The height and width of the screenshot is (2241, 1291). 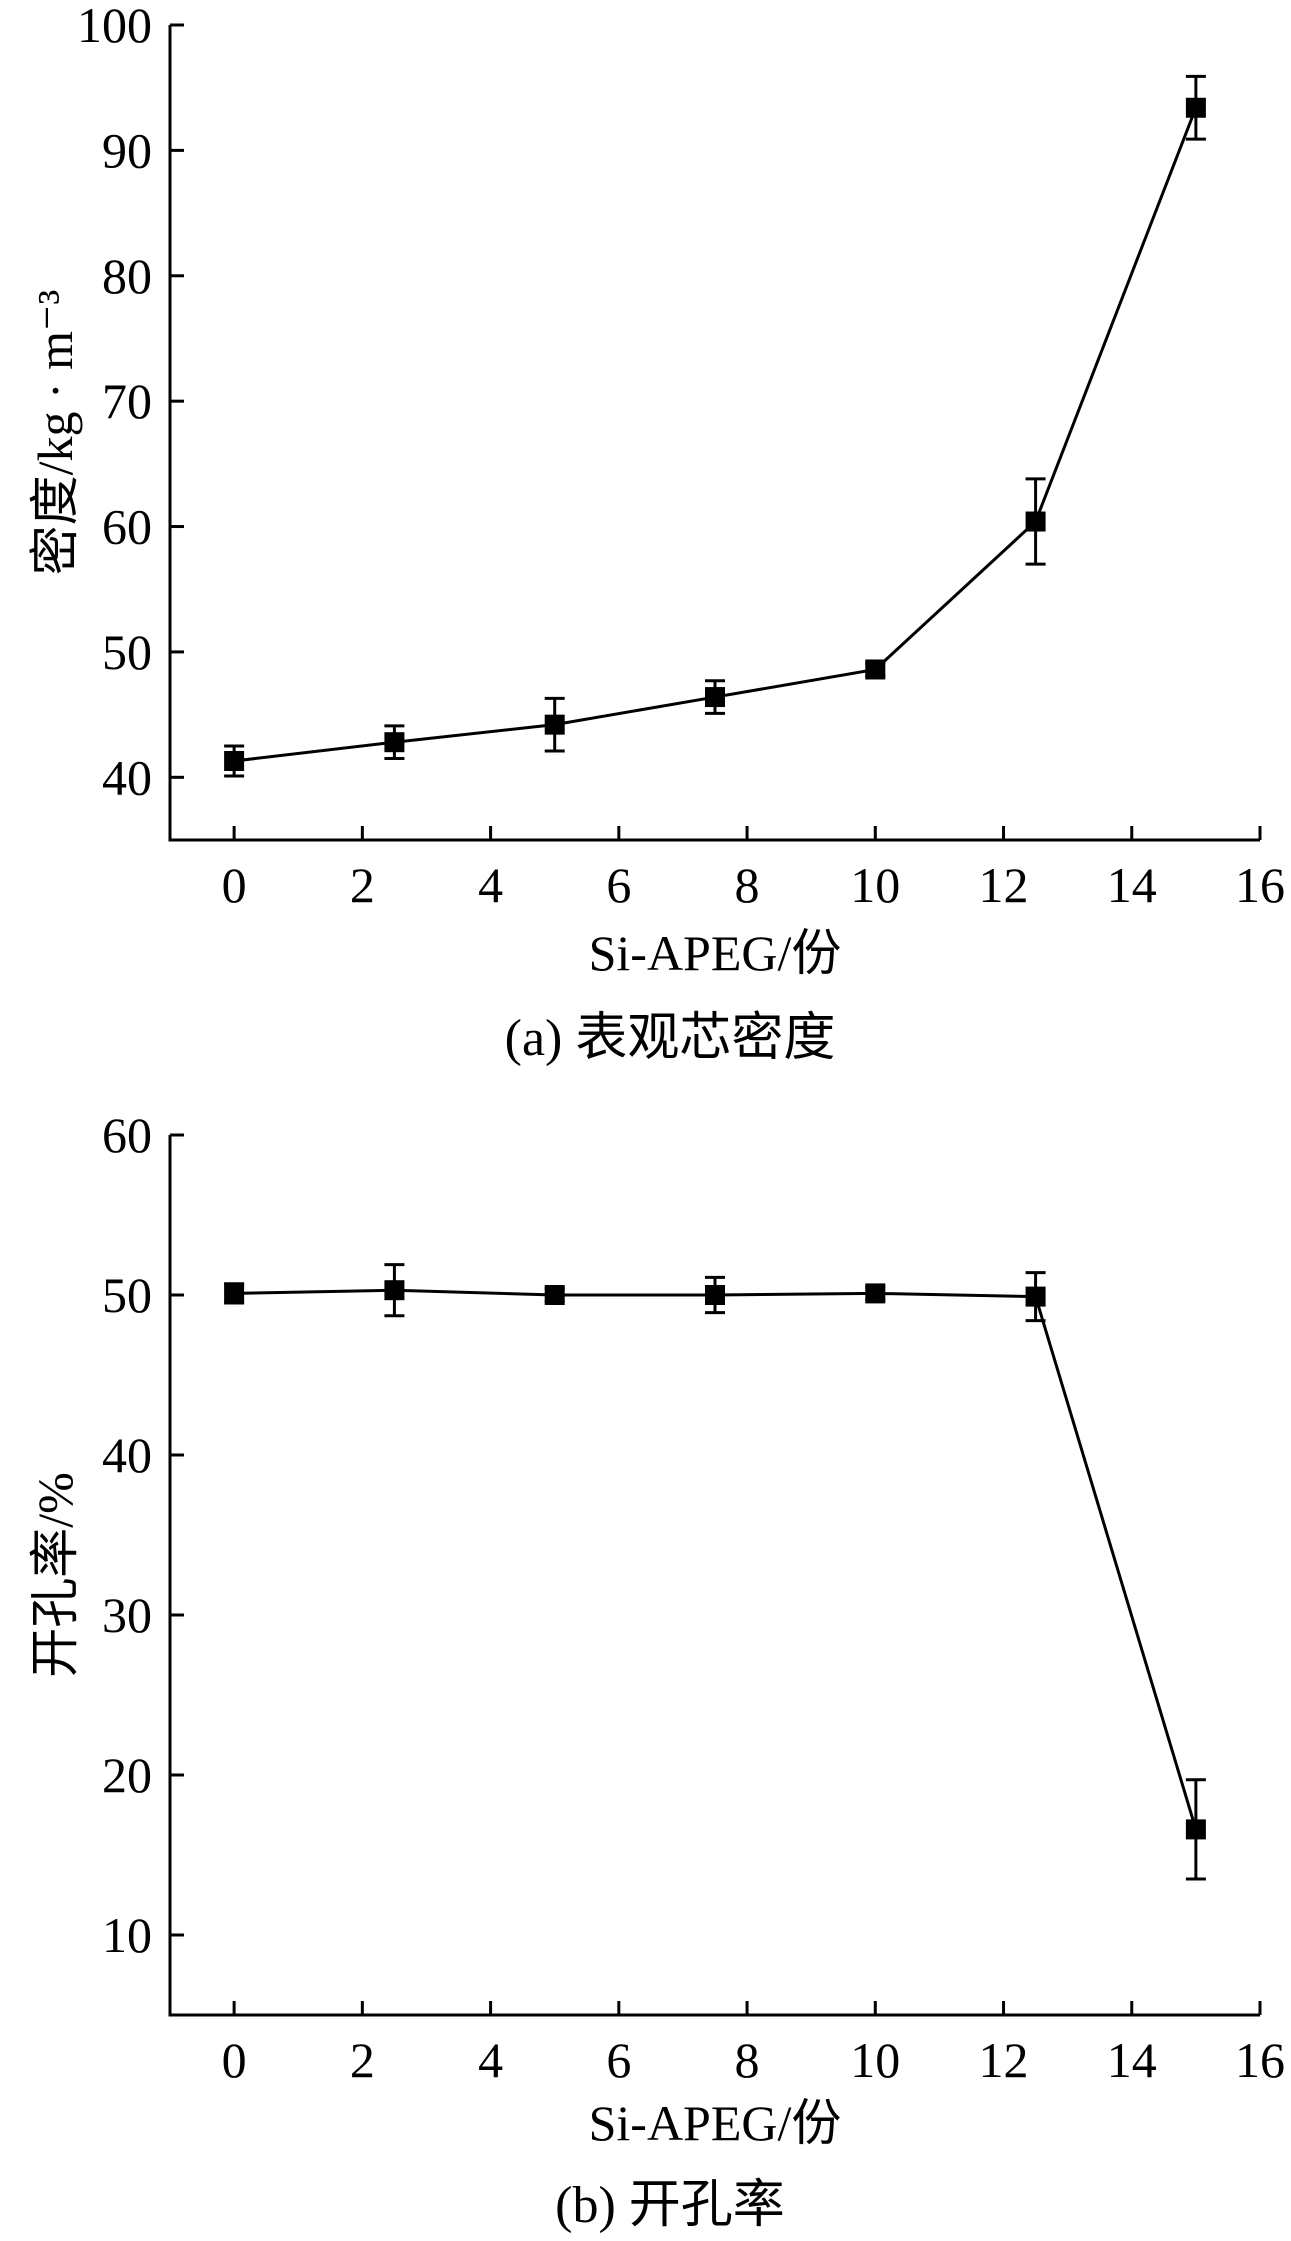 I want to click on chart-b-xtick-label: 8, so click(x=747, y=2060).